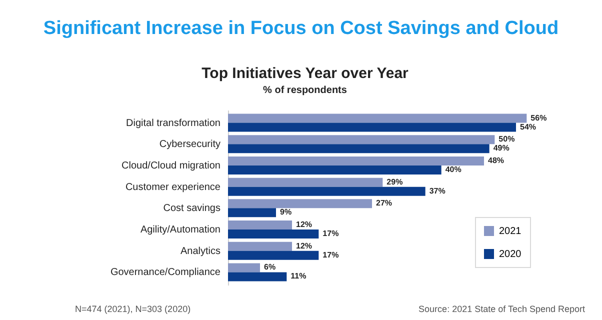  Describe the element at coordinates (286, 212) in the screenshot. I see `data-label: 9%` at that location.